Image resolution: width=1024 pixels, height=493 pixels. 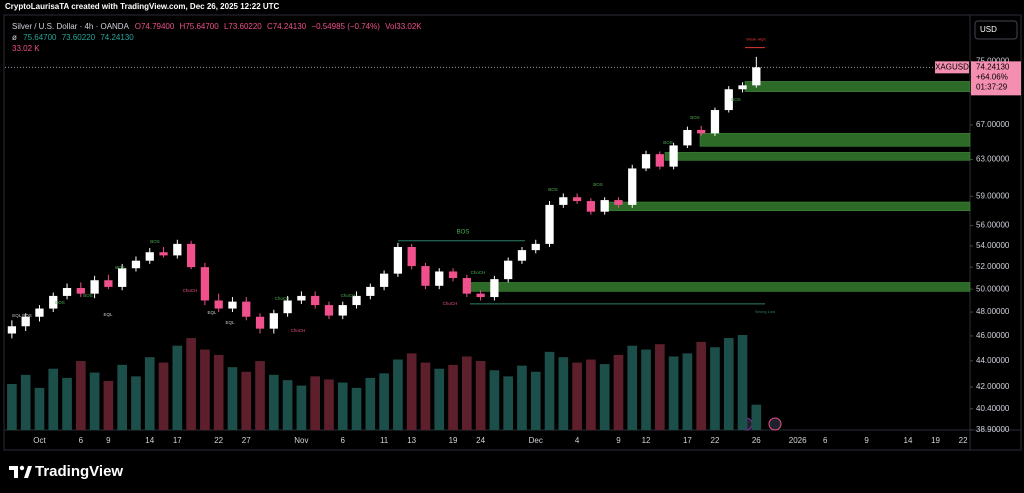 What do you see at coordinates (993, 225) in the screenshot?
I see `y-tick-label: 56.00000` at bounding box center [993, 225].